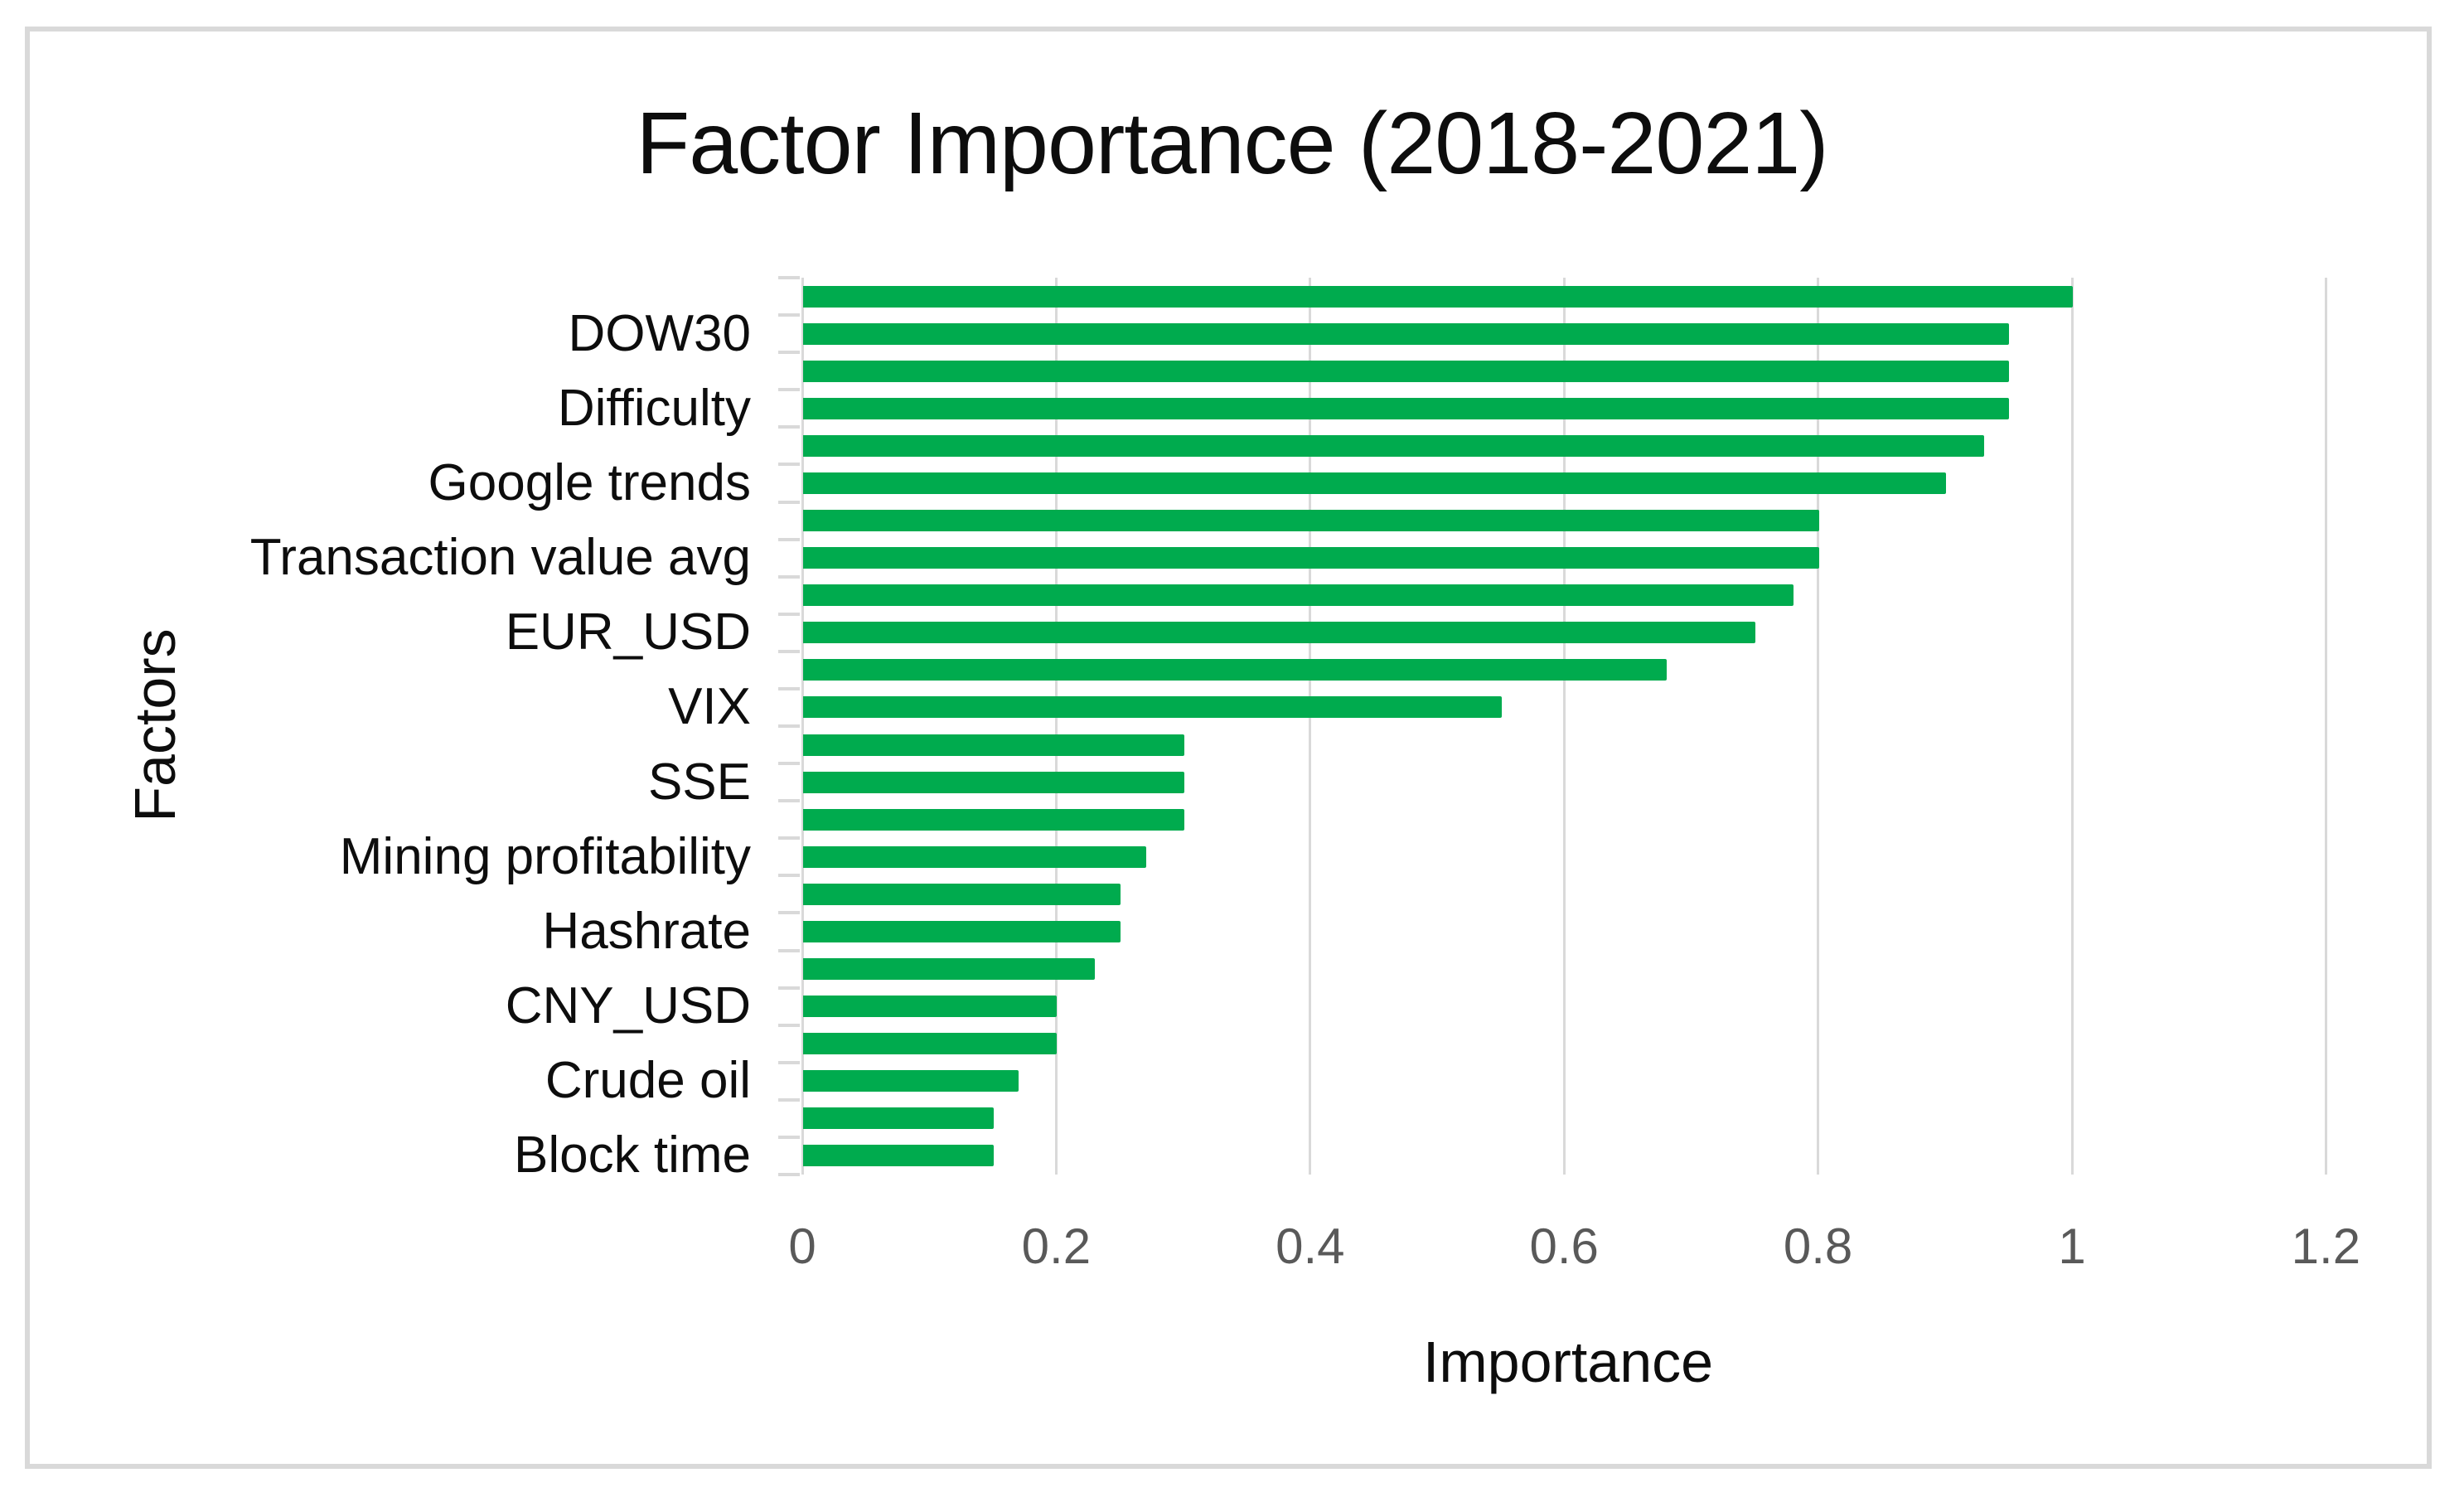  Describe the element at coordinates (2326, 1246) in the screenshot. I see `x-tick-label: 1.2` at that location.